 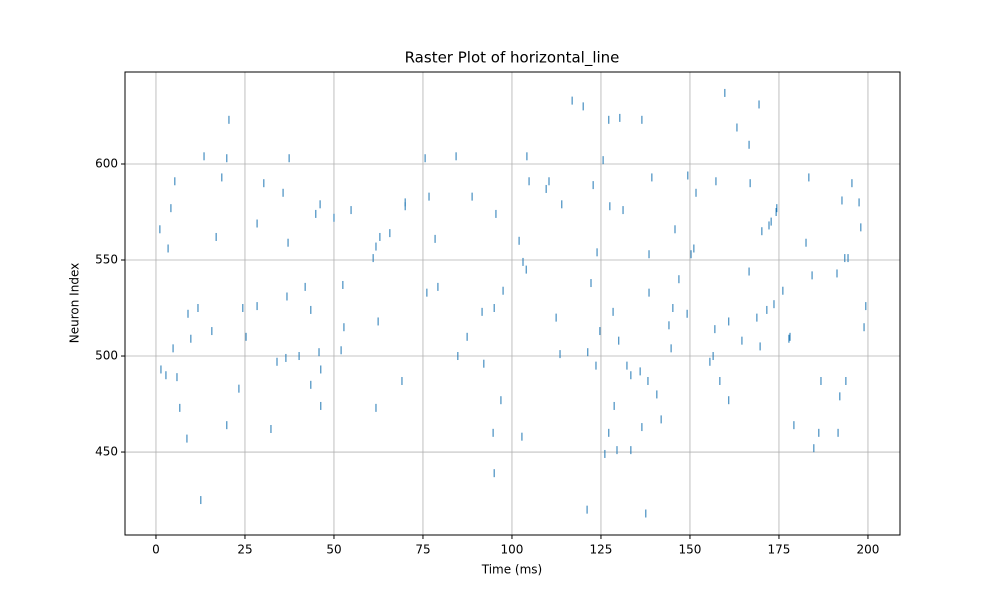 What do you see at coordinates (106, 260) in the screenshot?
I see `y-tick-label: 550` at bounding box center [106, 260].